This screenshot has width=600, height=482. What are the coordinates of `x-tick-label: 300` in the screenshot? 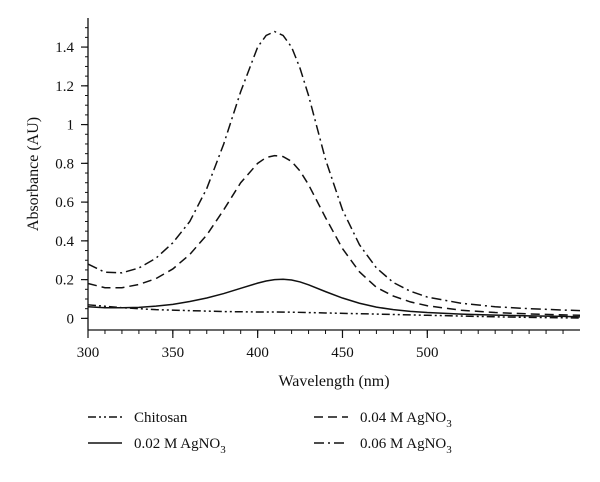 It's located at (88, 353).